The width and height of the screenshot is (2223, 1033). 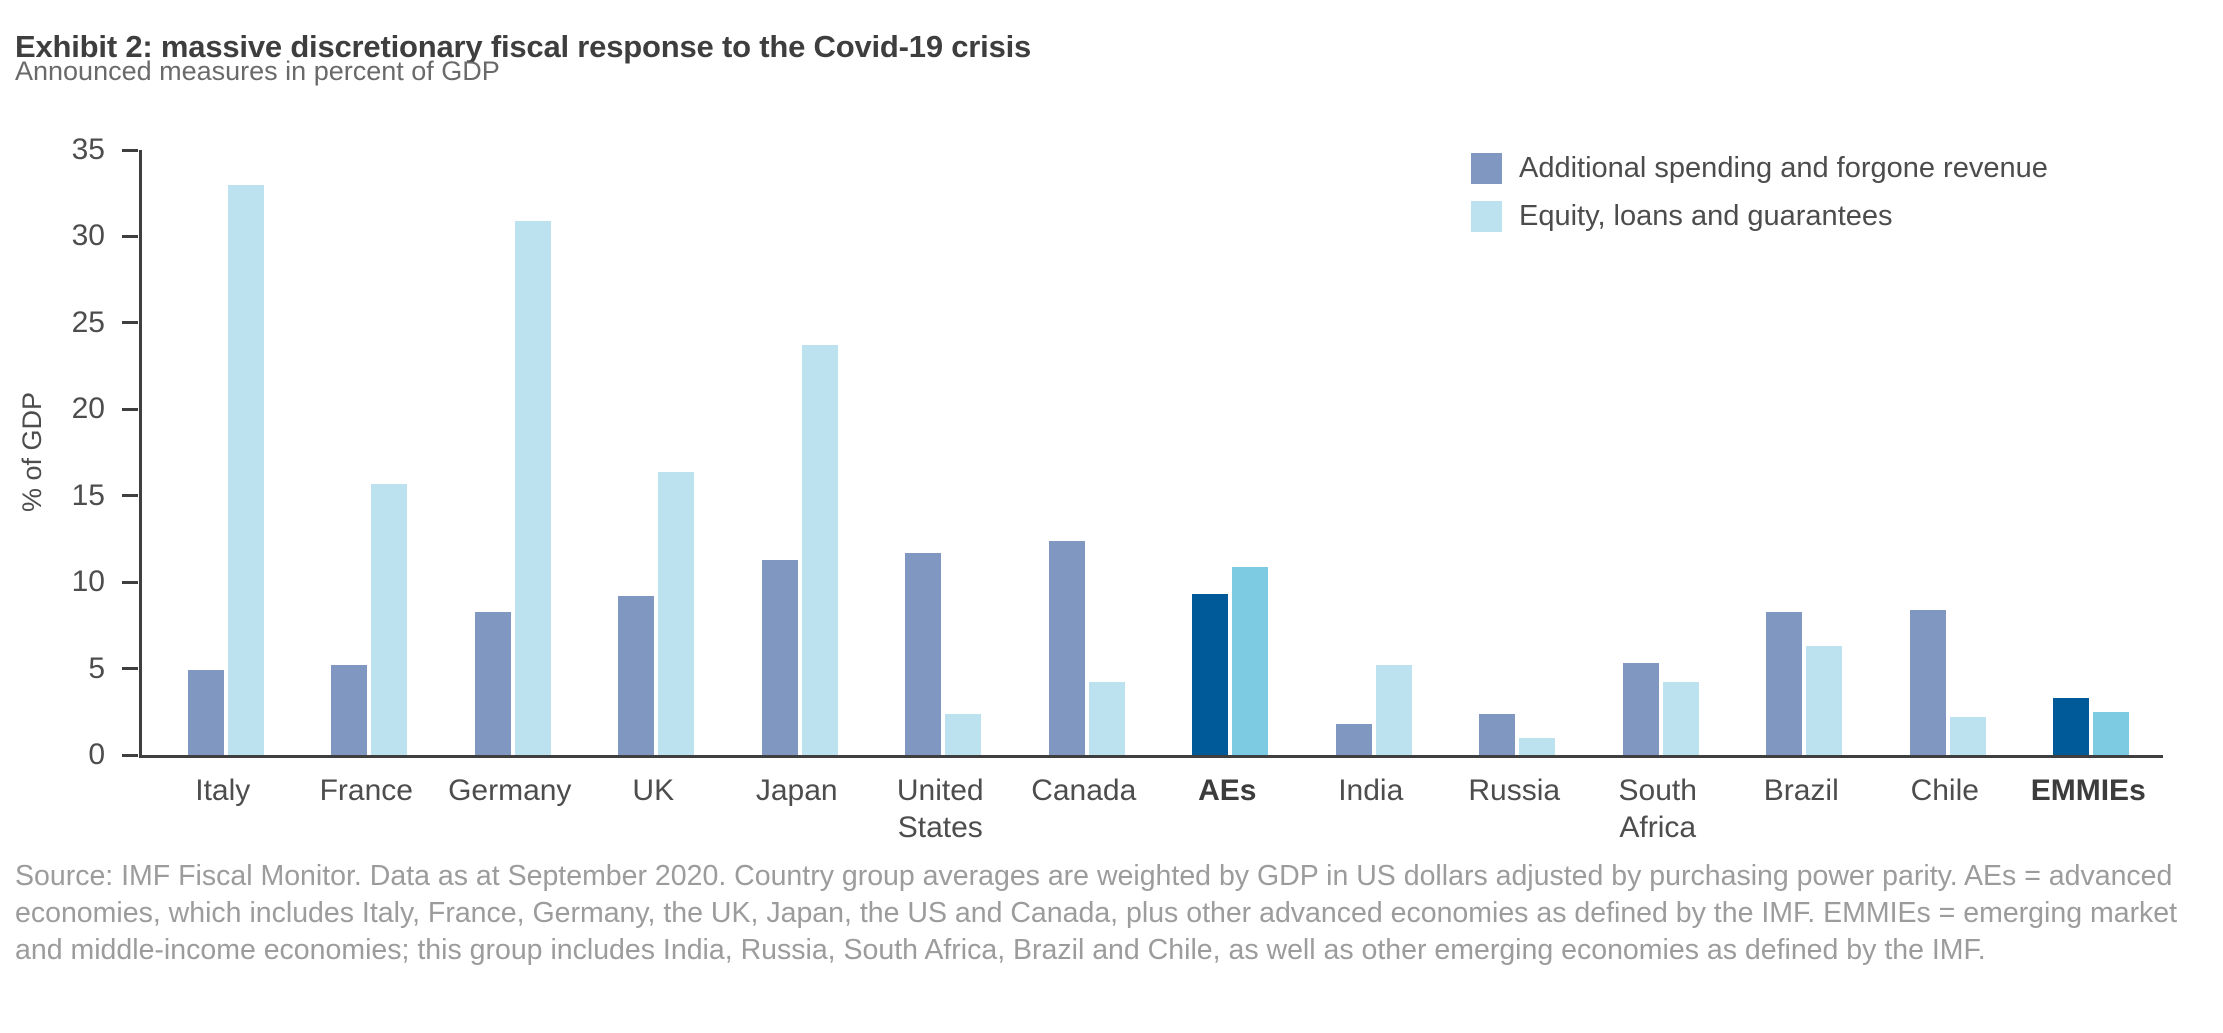 What do you see at coordinates (513, 487) in the screenshot?
I see `bar-group-germany` at bounding box center [513, 487].